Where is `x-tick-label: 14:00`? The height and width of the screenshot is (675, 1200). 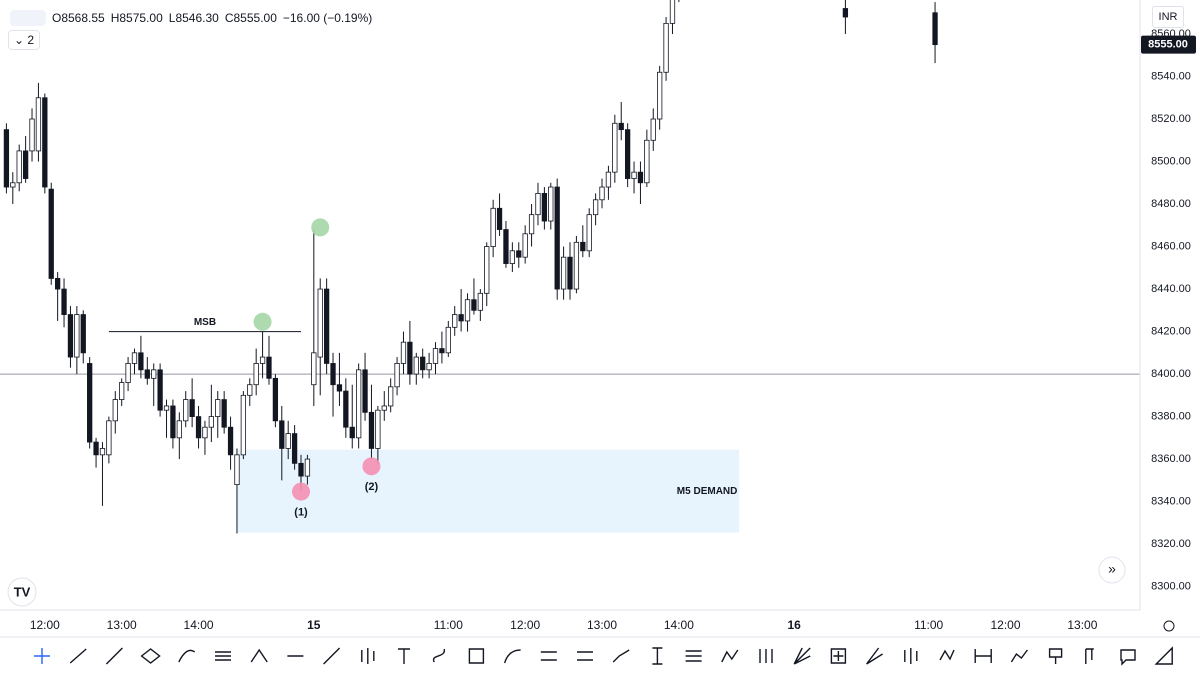 x-tick-label: 14:00 is located at coordinates (199, 625).